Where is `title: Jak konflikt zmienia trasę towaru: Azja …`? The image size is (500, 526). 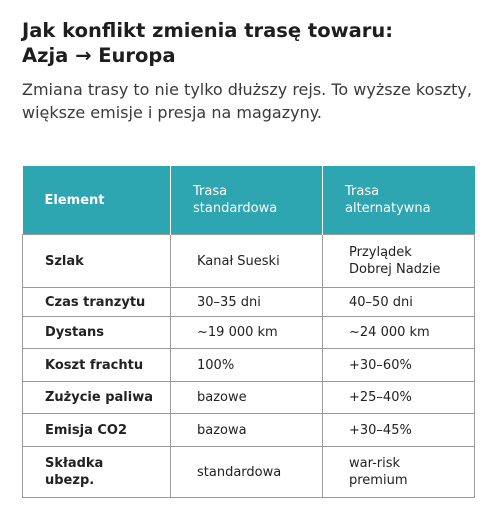 title: Jak konflikt zmienia trasę towaru: Azja … is located at coordinates (207, 43).